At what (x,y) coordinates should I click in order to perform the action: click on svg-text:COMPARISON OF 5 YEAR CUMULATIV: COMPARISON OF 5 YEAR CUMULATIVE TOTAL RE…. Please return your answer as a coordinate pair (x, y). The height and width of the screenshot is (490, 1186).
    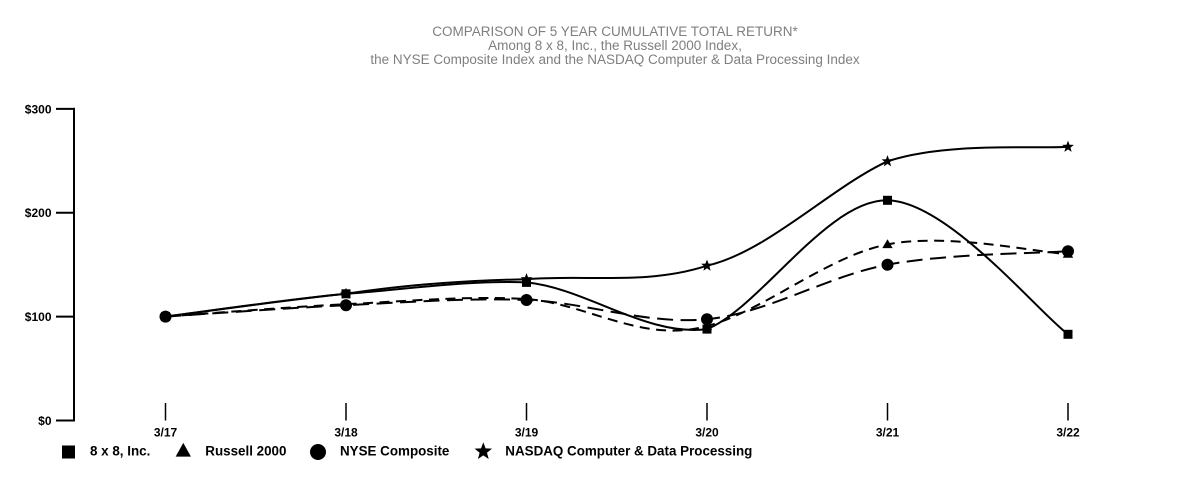
    Looking at the image, I should click on (615, 31).